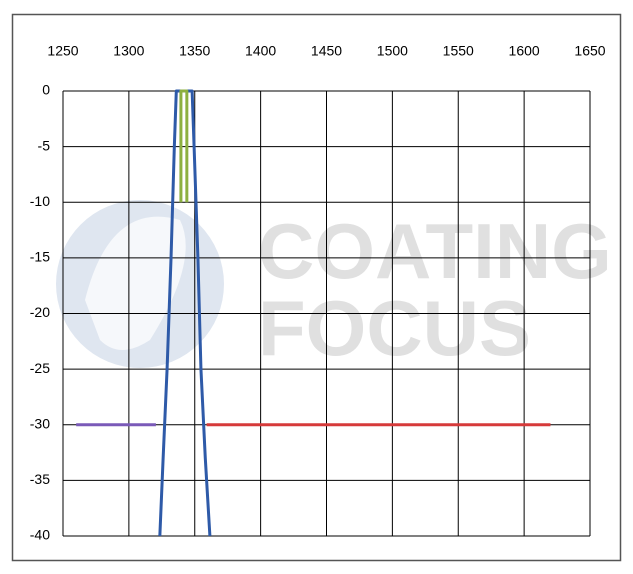 The image size is (633, 574). I want to click on watermark-text: COATING, so click(435, 251).